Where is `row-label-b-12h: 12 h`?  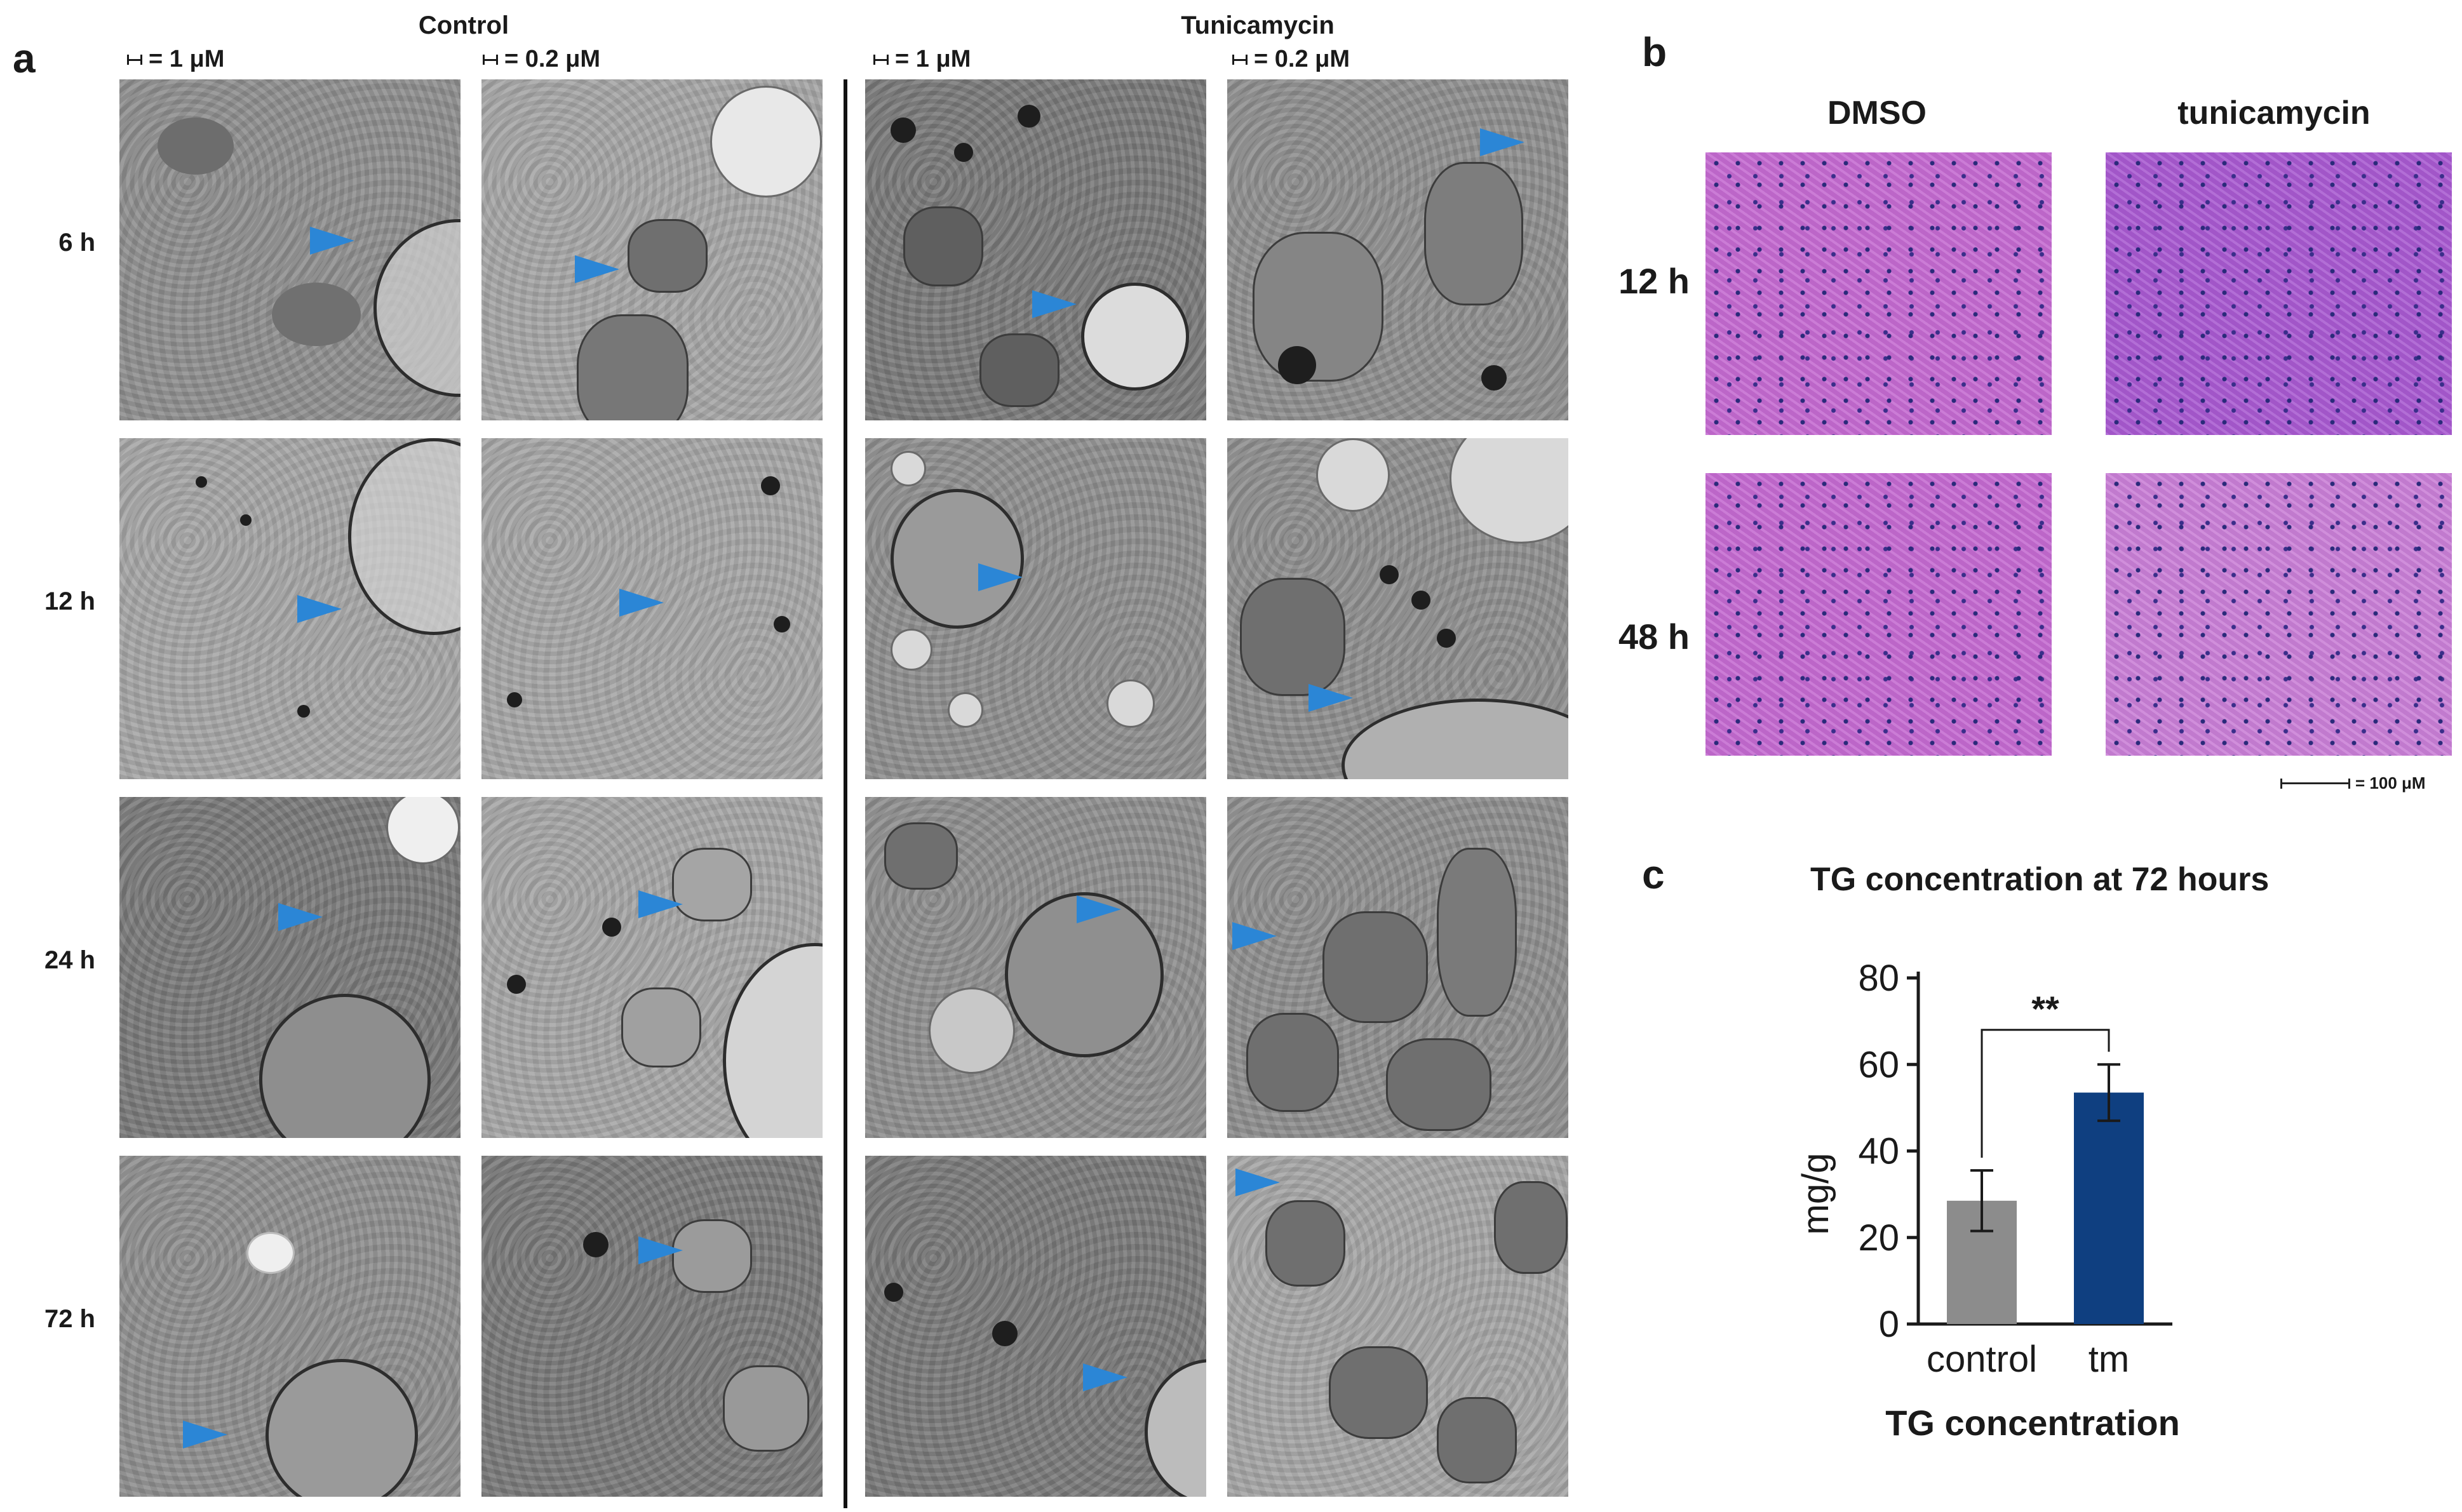 row-label-b-12h: 12 h is located at coordinates (1654, 281).